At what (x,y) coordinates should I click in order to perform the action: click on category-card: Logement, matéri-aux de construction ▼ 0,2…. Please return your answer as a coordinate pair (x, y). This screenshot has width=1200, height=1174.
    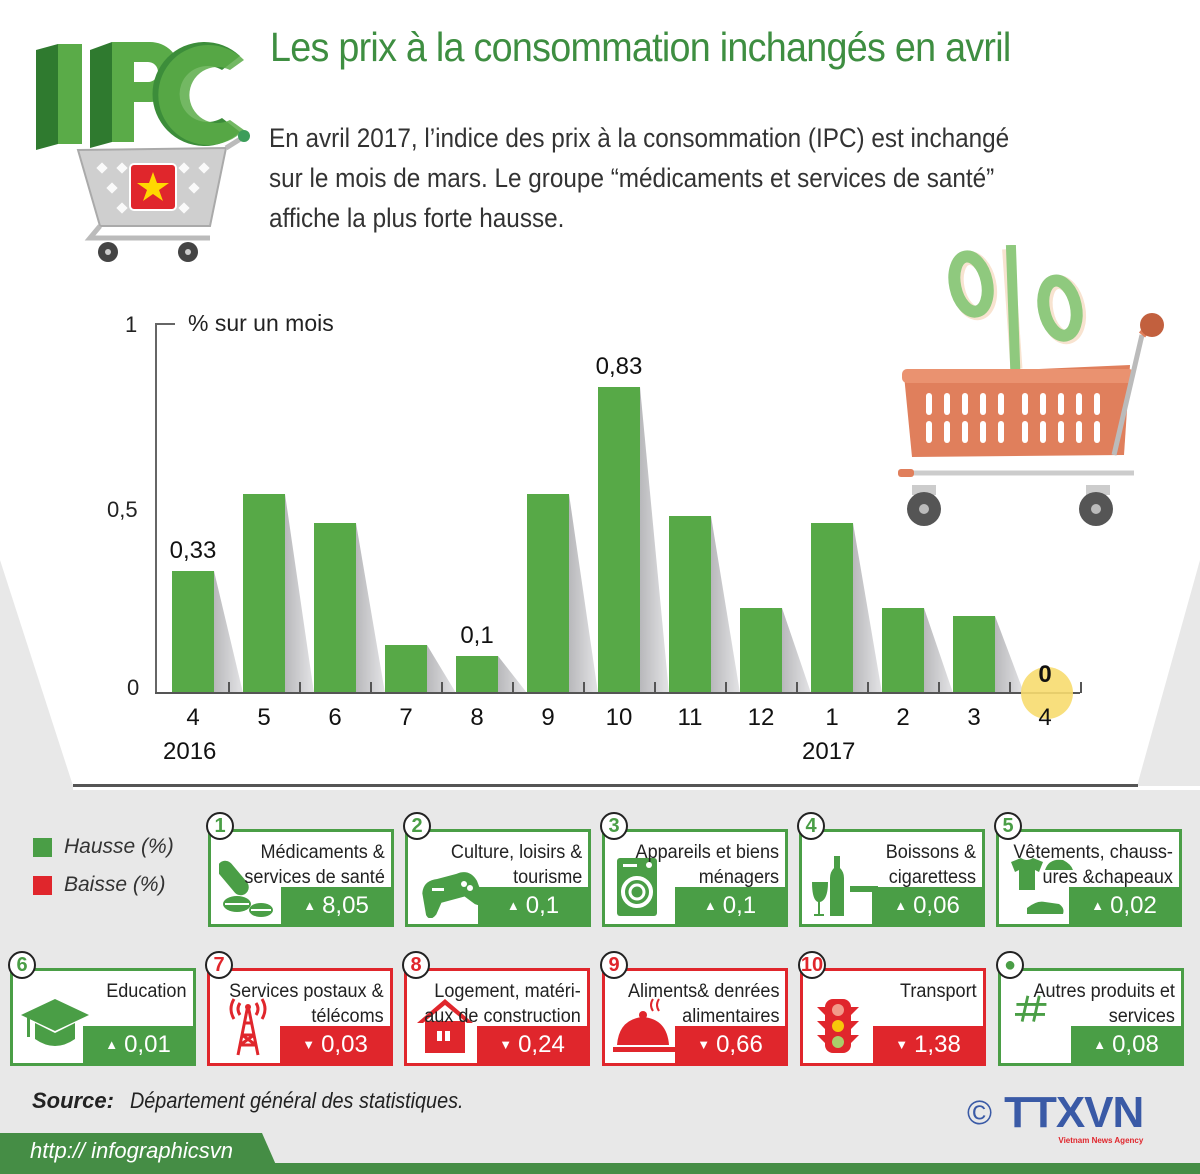
    Looking at the image, I should click on (496, 1008).